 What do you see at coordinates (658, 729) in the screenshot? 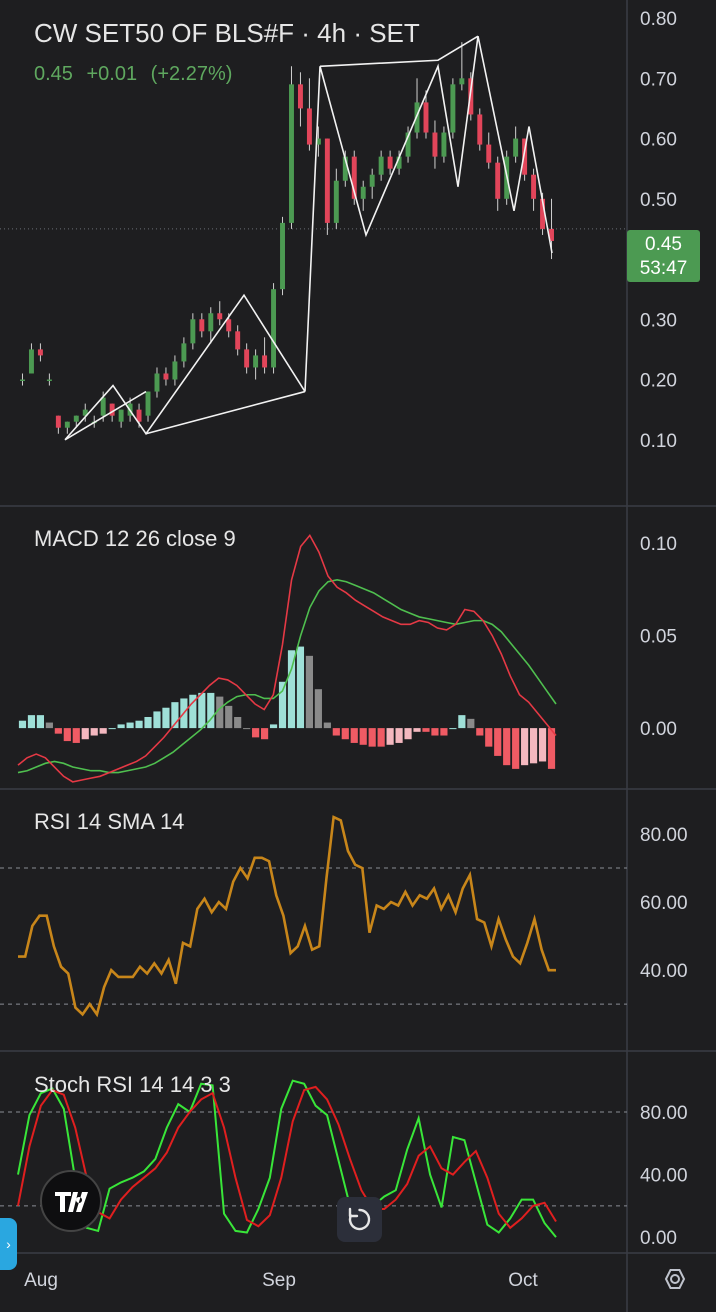
I see `y-tick-label: 0.00` at bounding box center [658, 729].